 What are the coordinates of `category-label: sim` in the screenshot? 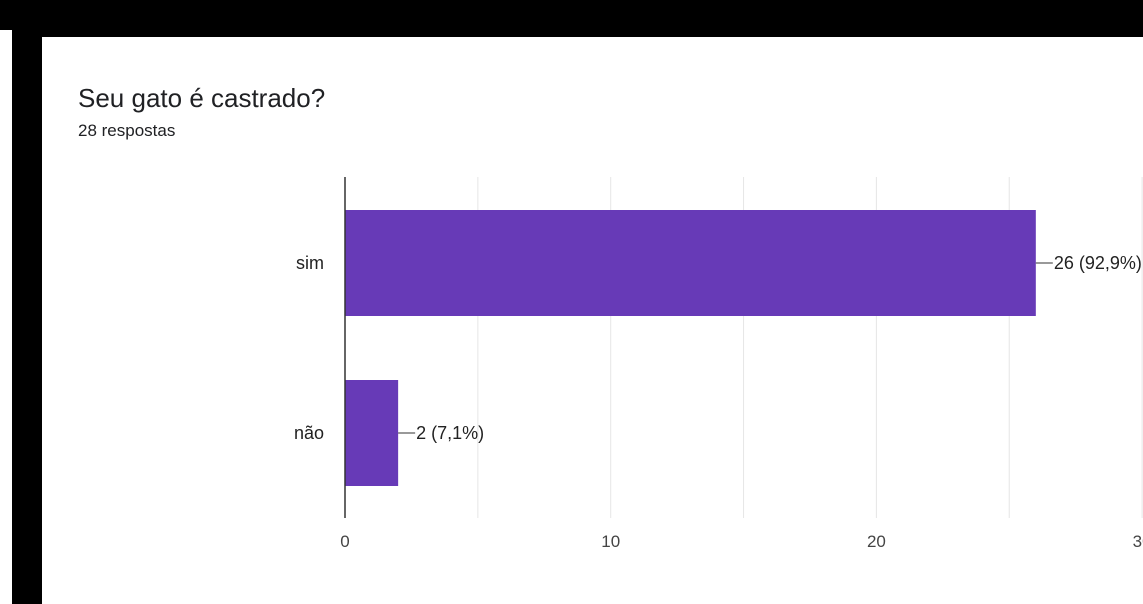 It's located at (310, 263).